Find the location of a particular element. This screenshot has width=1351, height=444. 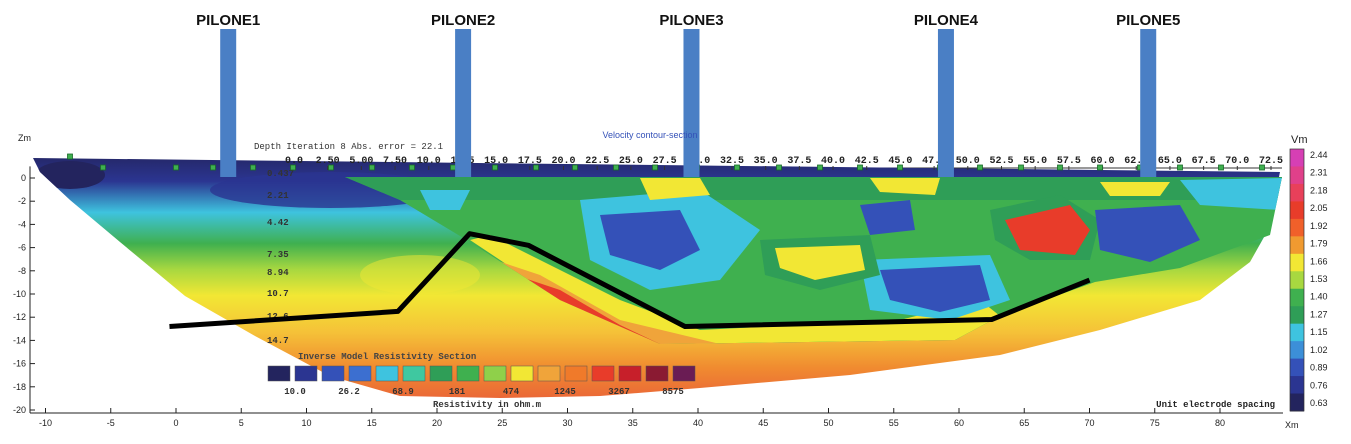

x-tick-label: 10 is located at coordinates (306, 423).